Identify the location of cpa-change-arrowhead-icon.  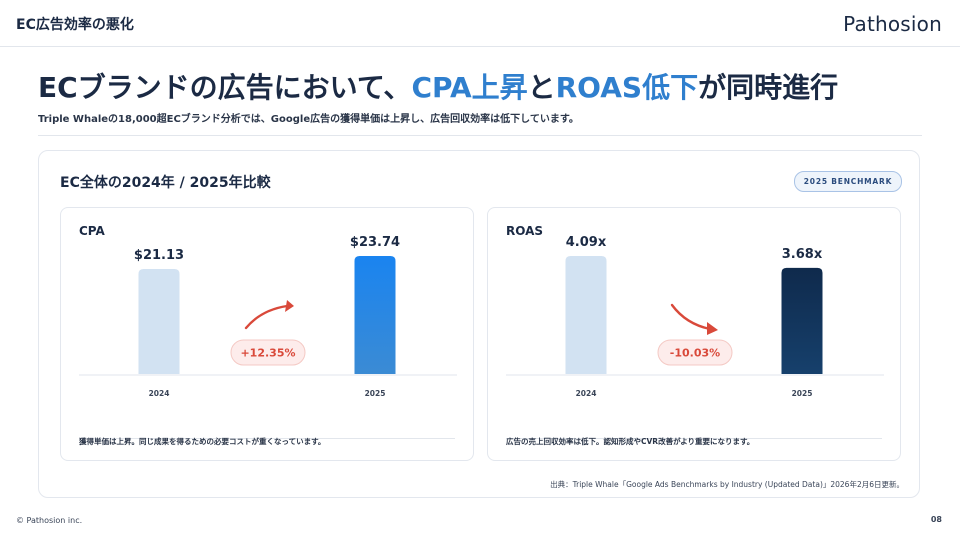
(289, 306).